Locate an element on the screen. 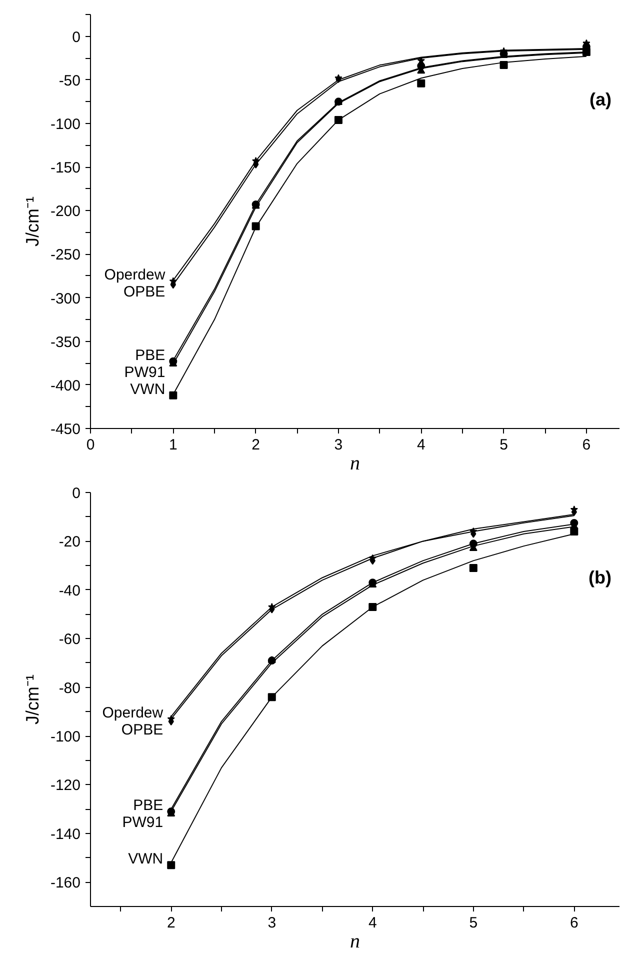 The image size is (629, 960). y-tick-label: -140 is located at coordinates (65, 834).